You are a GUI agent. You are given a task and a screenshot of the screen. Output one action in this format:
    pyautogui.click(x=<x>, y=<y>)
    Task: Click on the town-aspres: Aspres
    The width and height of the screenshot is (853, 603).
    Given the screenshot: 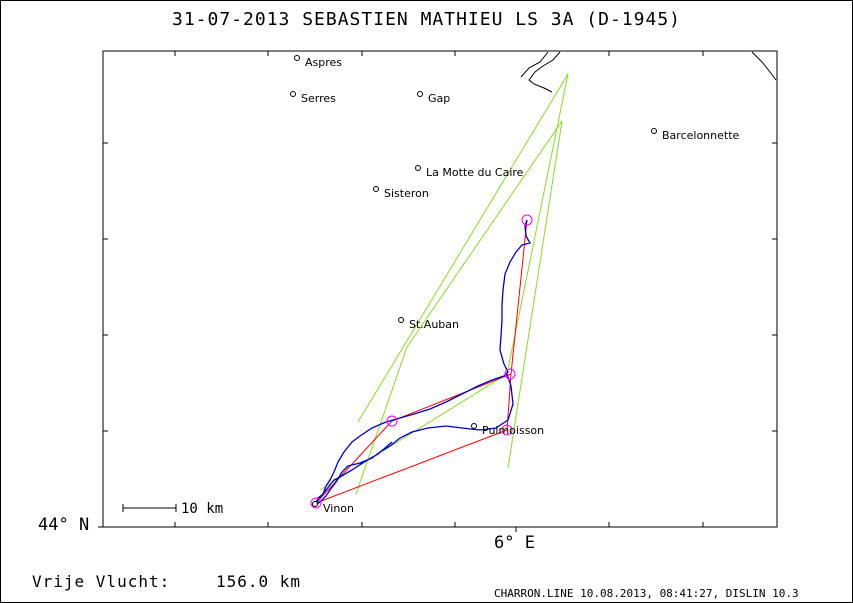 What is the action you would take?
    pyautogui.click(x=318, y=62)
    